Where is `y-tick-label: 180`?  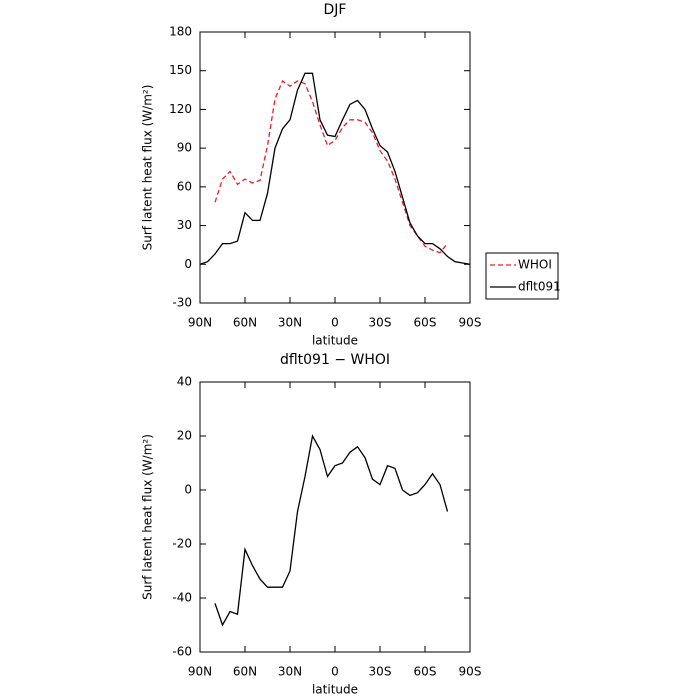
y-tick-label: 180 is located at coordinates (180, 32).